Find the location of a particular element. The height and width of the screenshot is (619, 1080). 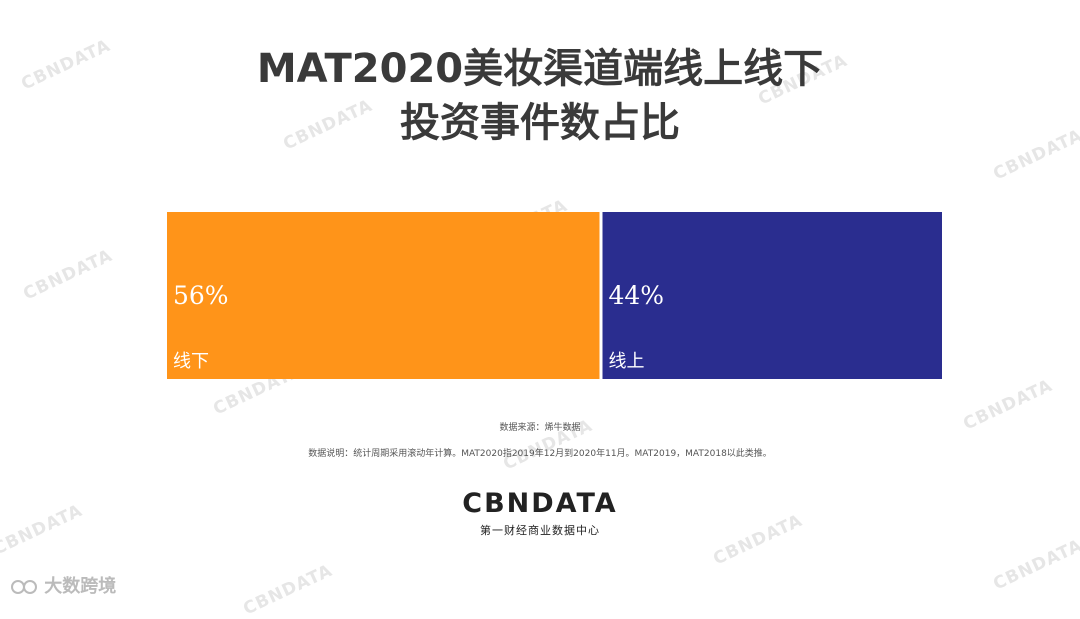

value-label-2: 44% is located at coordinates (637, 295).